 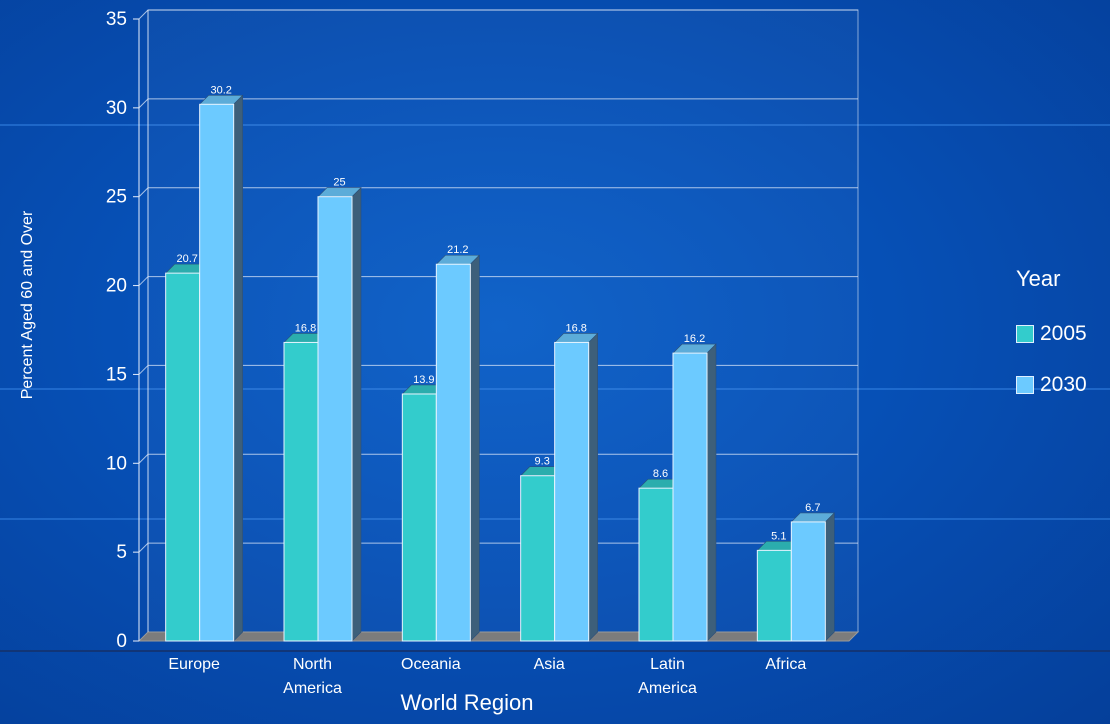 What do you see at coordinates (116, 108) in the screenshot?
I see `y-tick-label: 30` at bounding box center [116, 108].